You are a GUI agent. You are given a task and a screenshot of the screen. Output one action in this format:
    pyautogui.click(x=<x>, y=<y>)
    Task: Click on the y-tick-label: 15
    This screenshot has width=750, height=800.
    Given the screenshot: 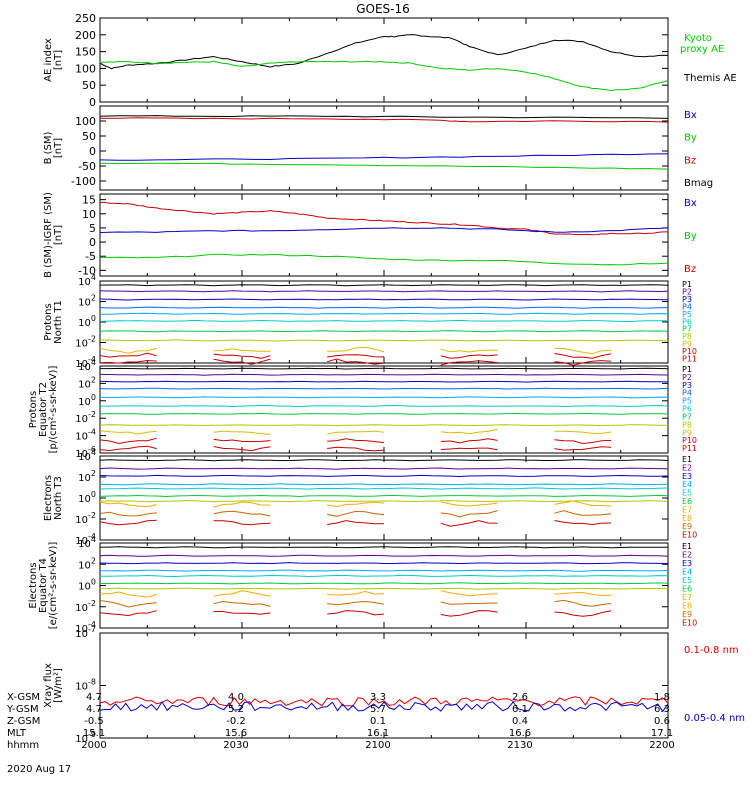 What is the action you would take?
    pyautogui.click(x=89, y=200)
    